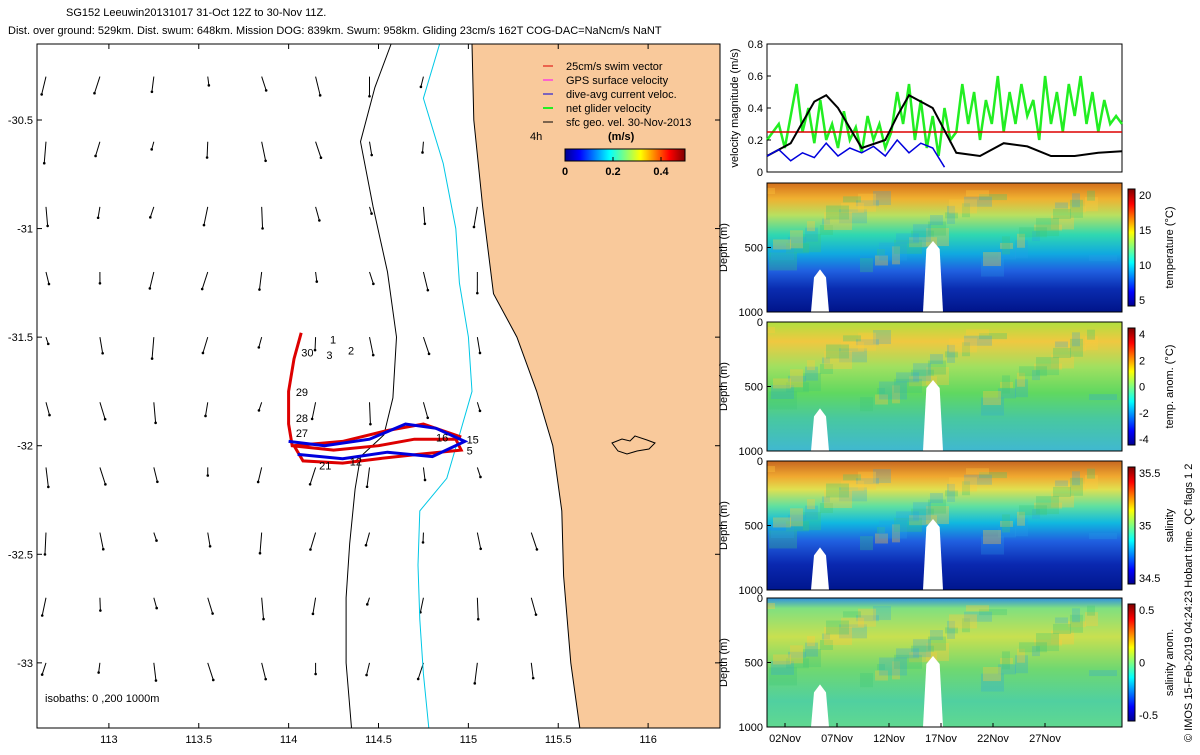 The width and height of the screenshot is (1200, 755). What do you see at coordinates (1144, 414) in the screenshot?
I see `temp_anom-colorbar-tick: -2` at bounding box center [1144, 414].